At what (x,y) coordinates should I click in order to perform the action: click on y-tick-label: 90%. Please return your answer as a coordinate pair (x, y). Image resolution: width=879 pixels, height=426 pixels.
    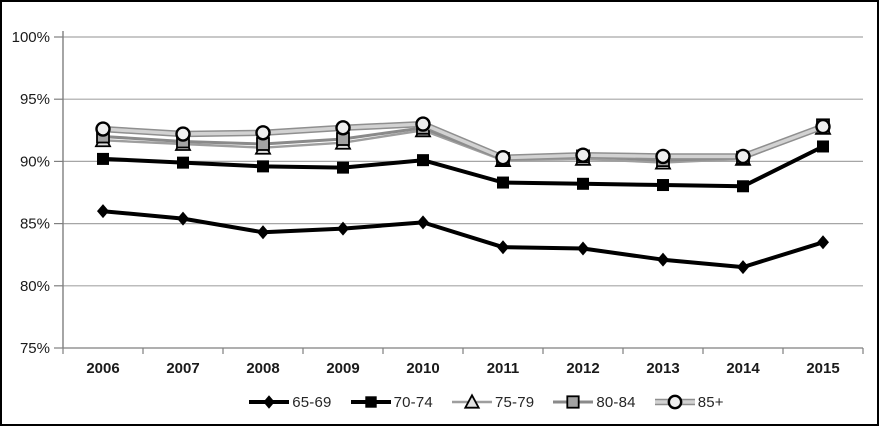
    Looking at the image, I should click on (35, 161).